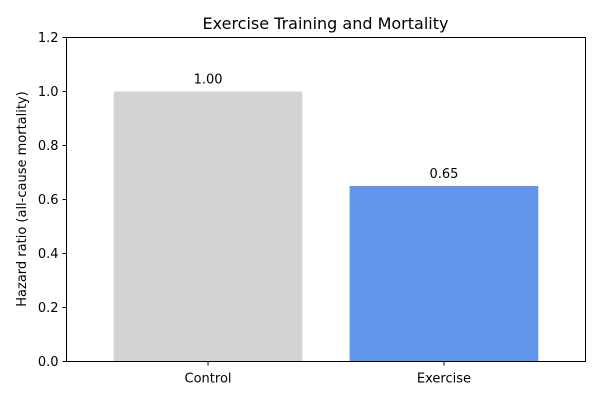 This screenshot has height=404, width=600. Describe the element at coordinates (48, 200) in the screenshot. I see `y-tick-label: 0.6` at that location.